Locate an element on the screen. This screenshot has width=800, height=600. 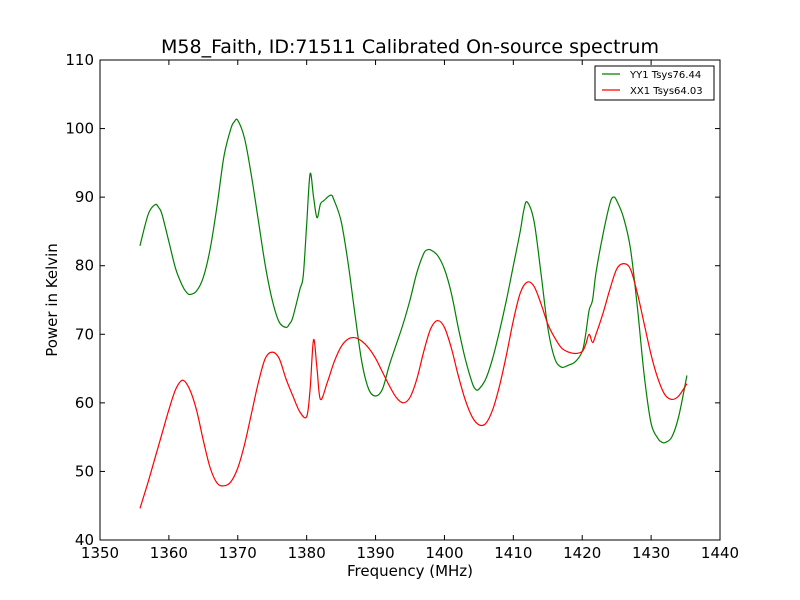
y-tick-label: 50 is located at coordinates (84, 471).